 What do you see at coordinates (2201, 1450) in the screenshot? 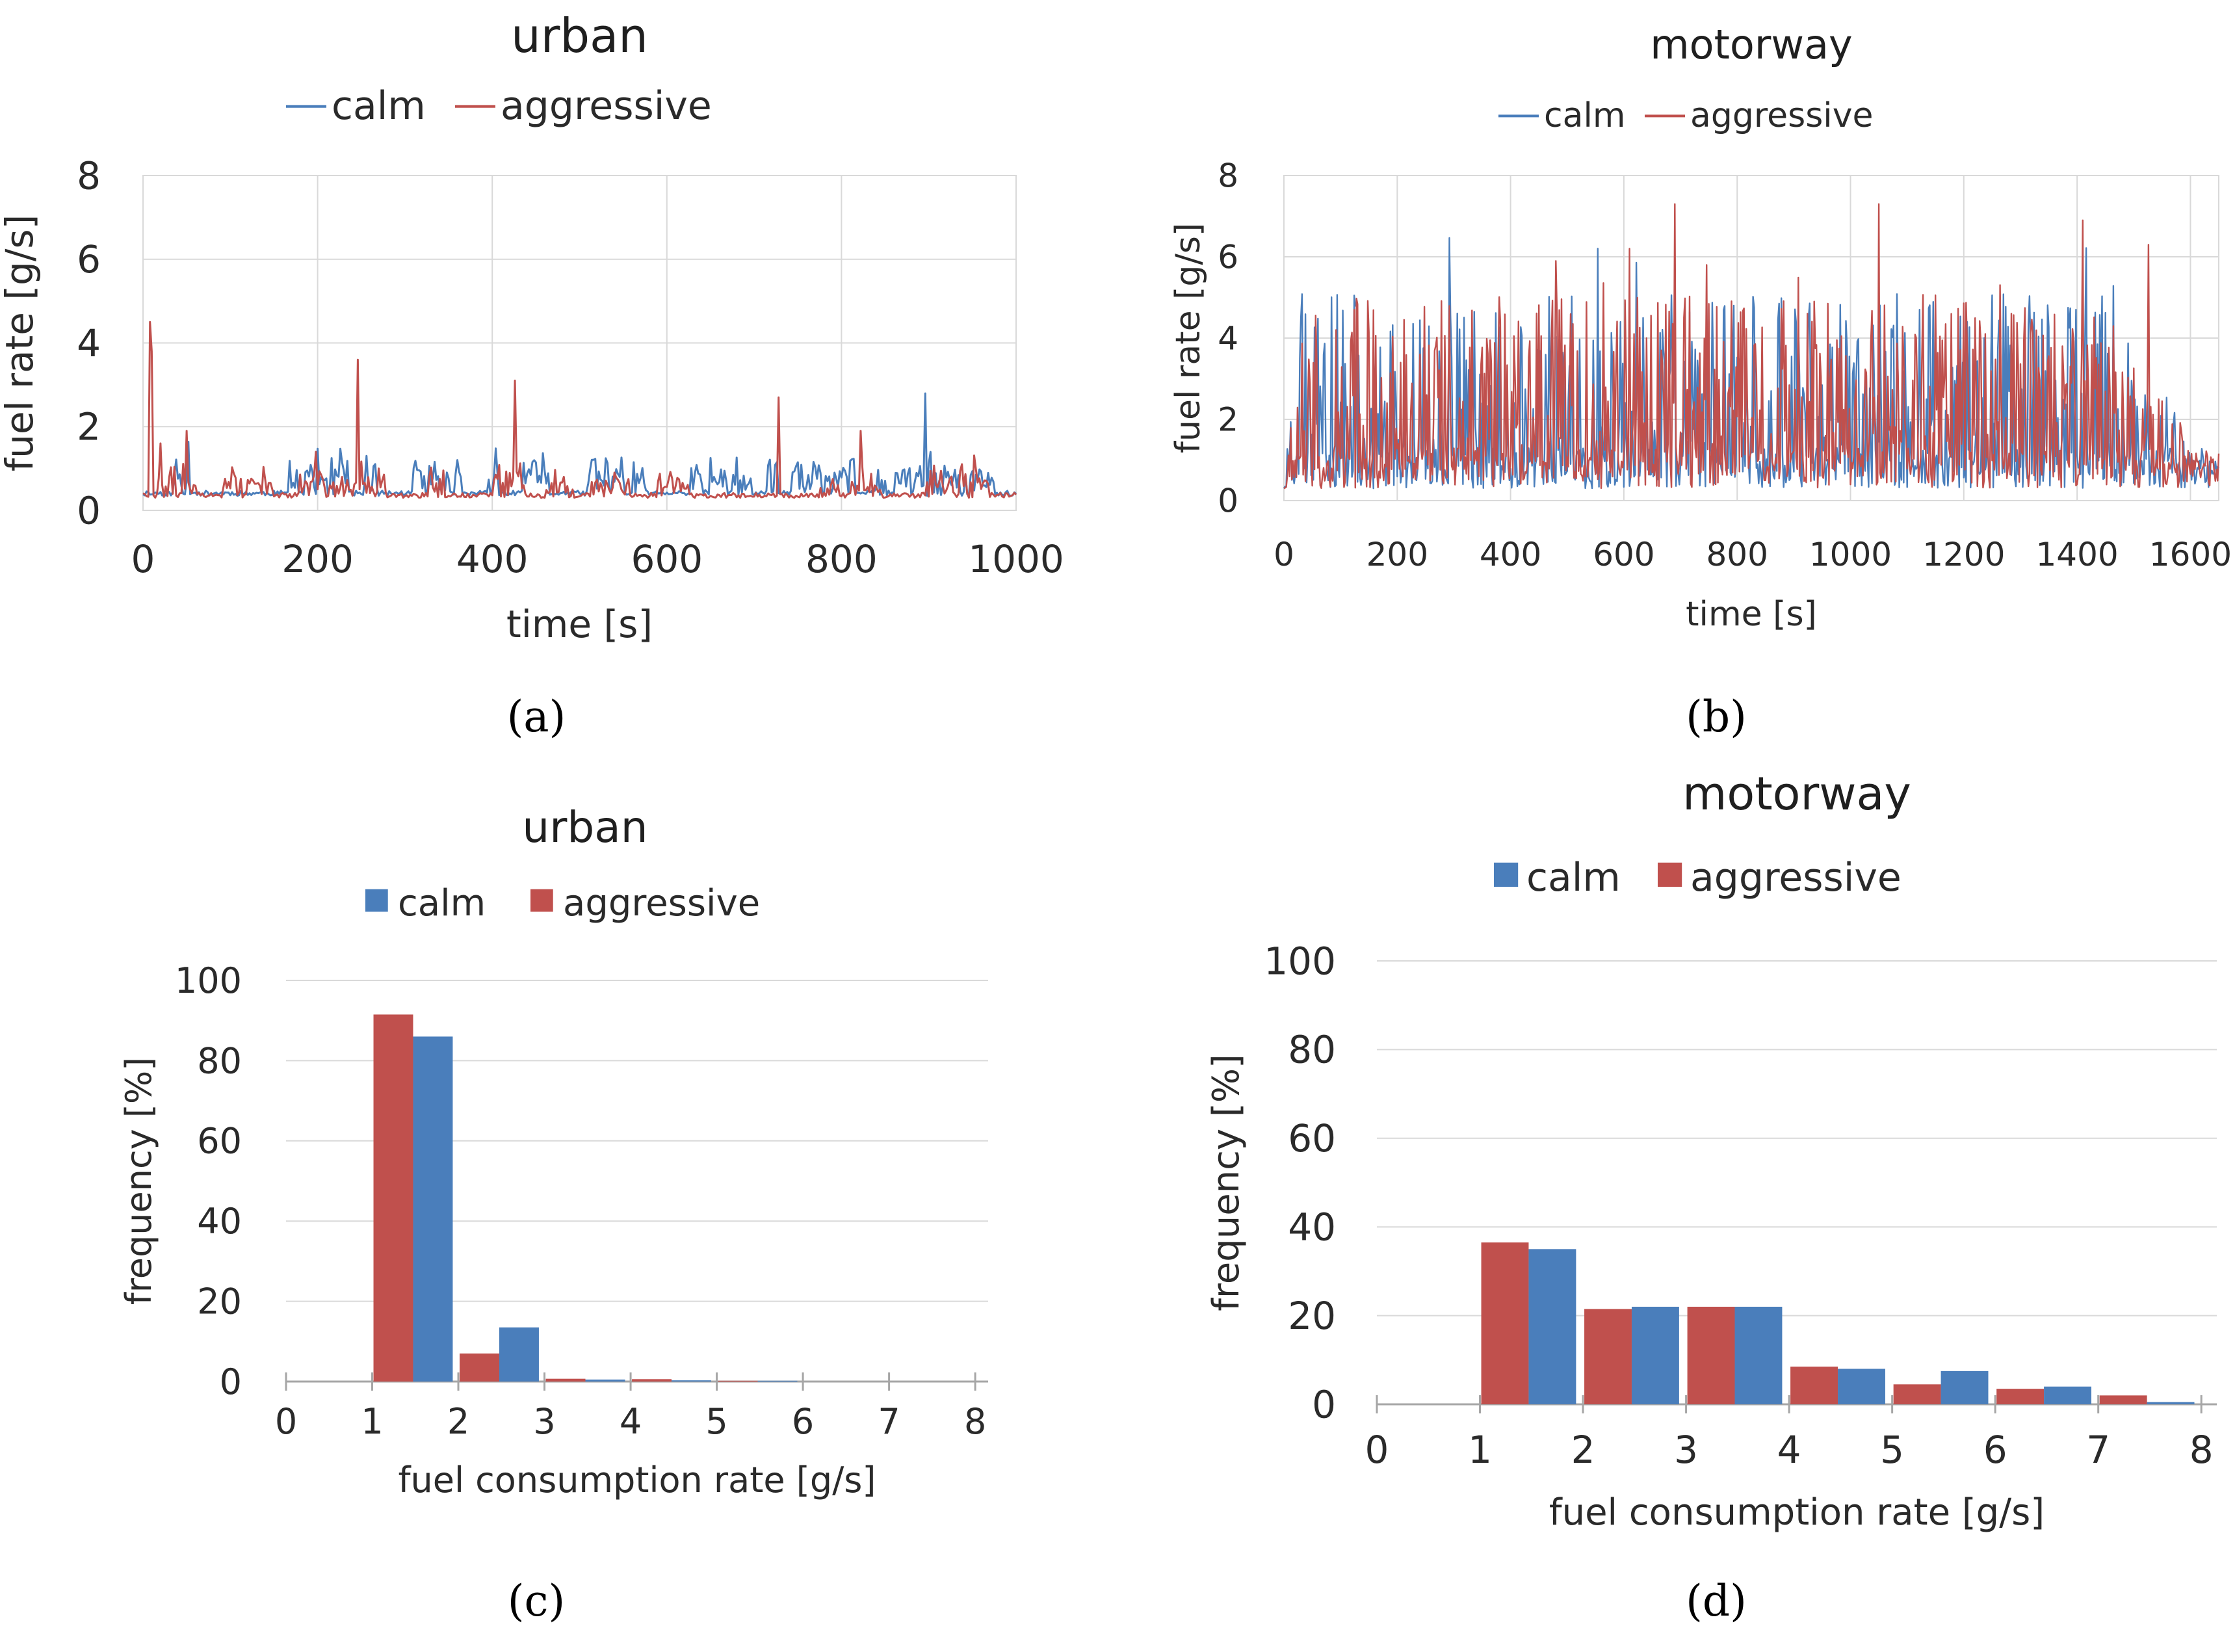
I see `x-tick-label: 8` at bounding box center [2201, 1450].